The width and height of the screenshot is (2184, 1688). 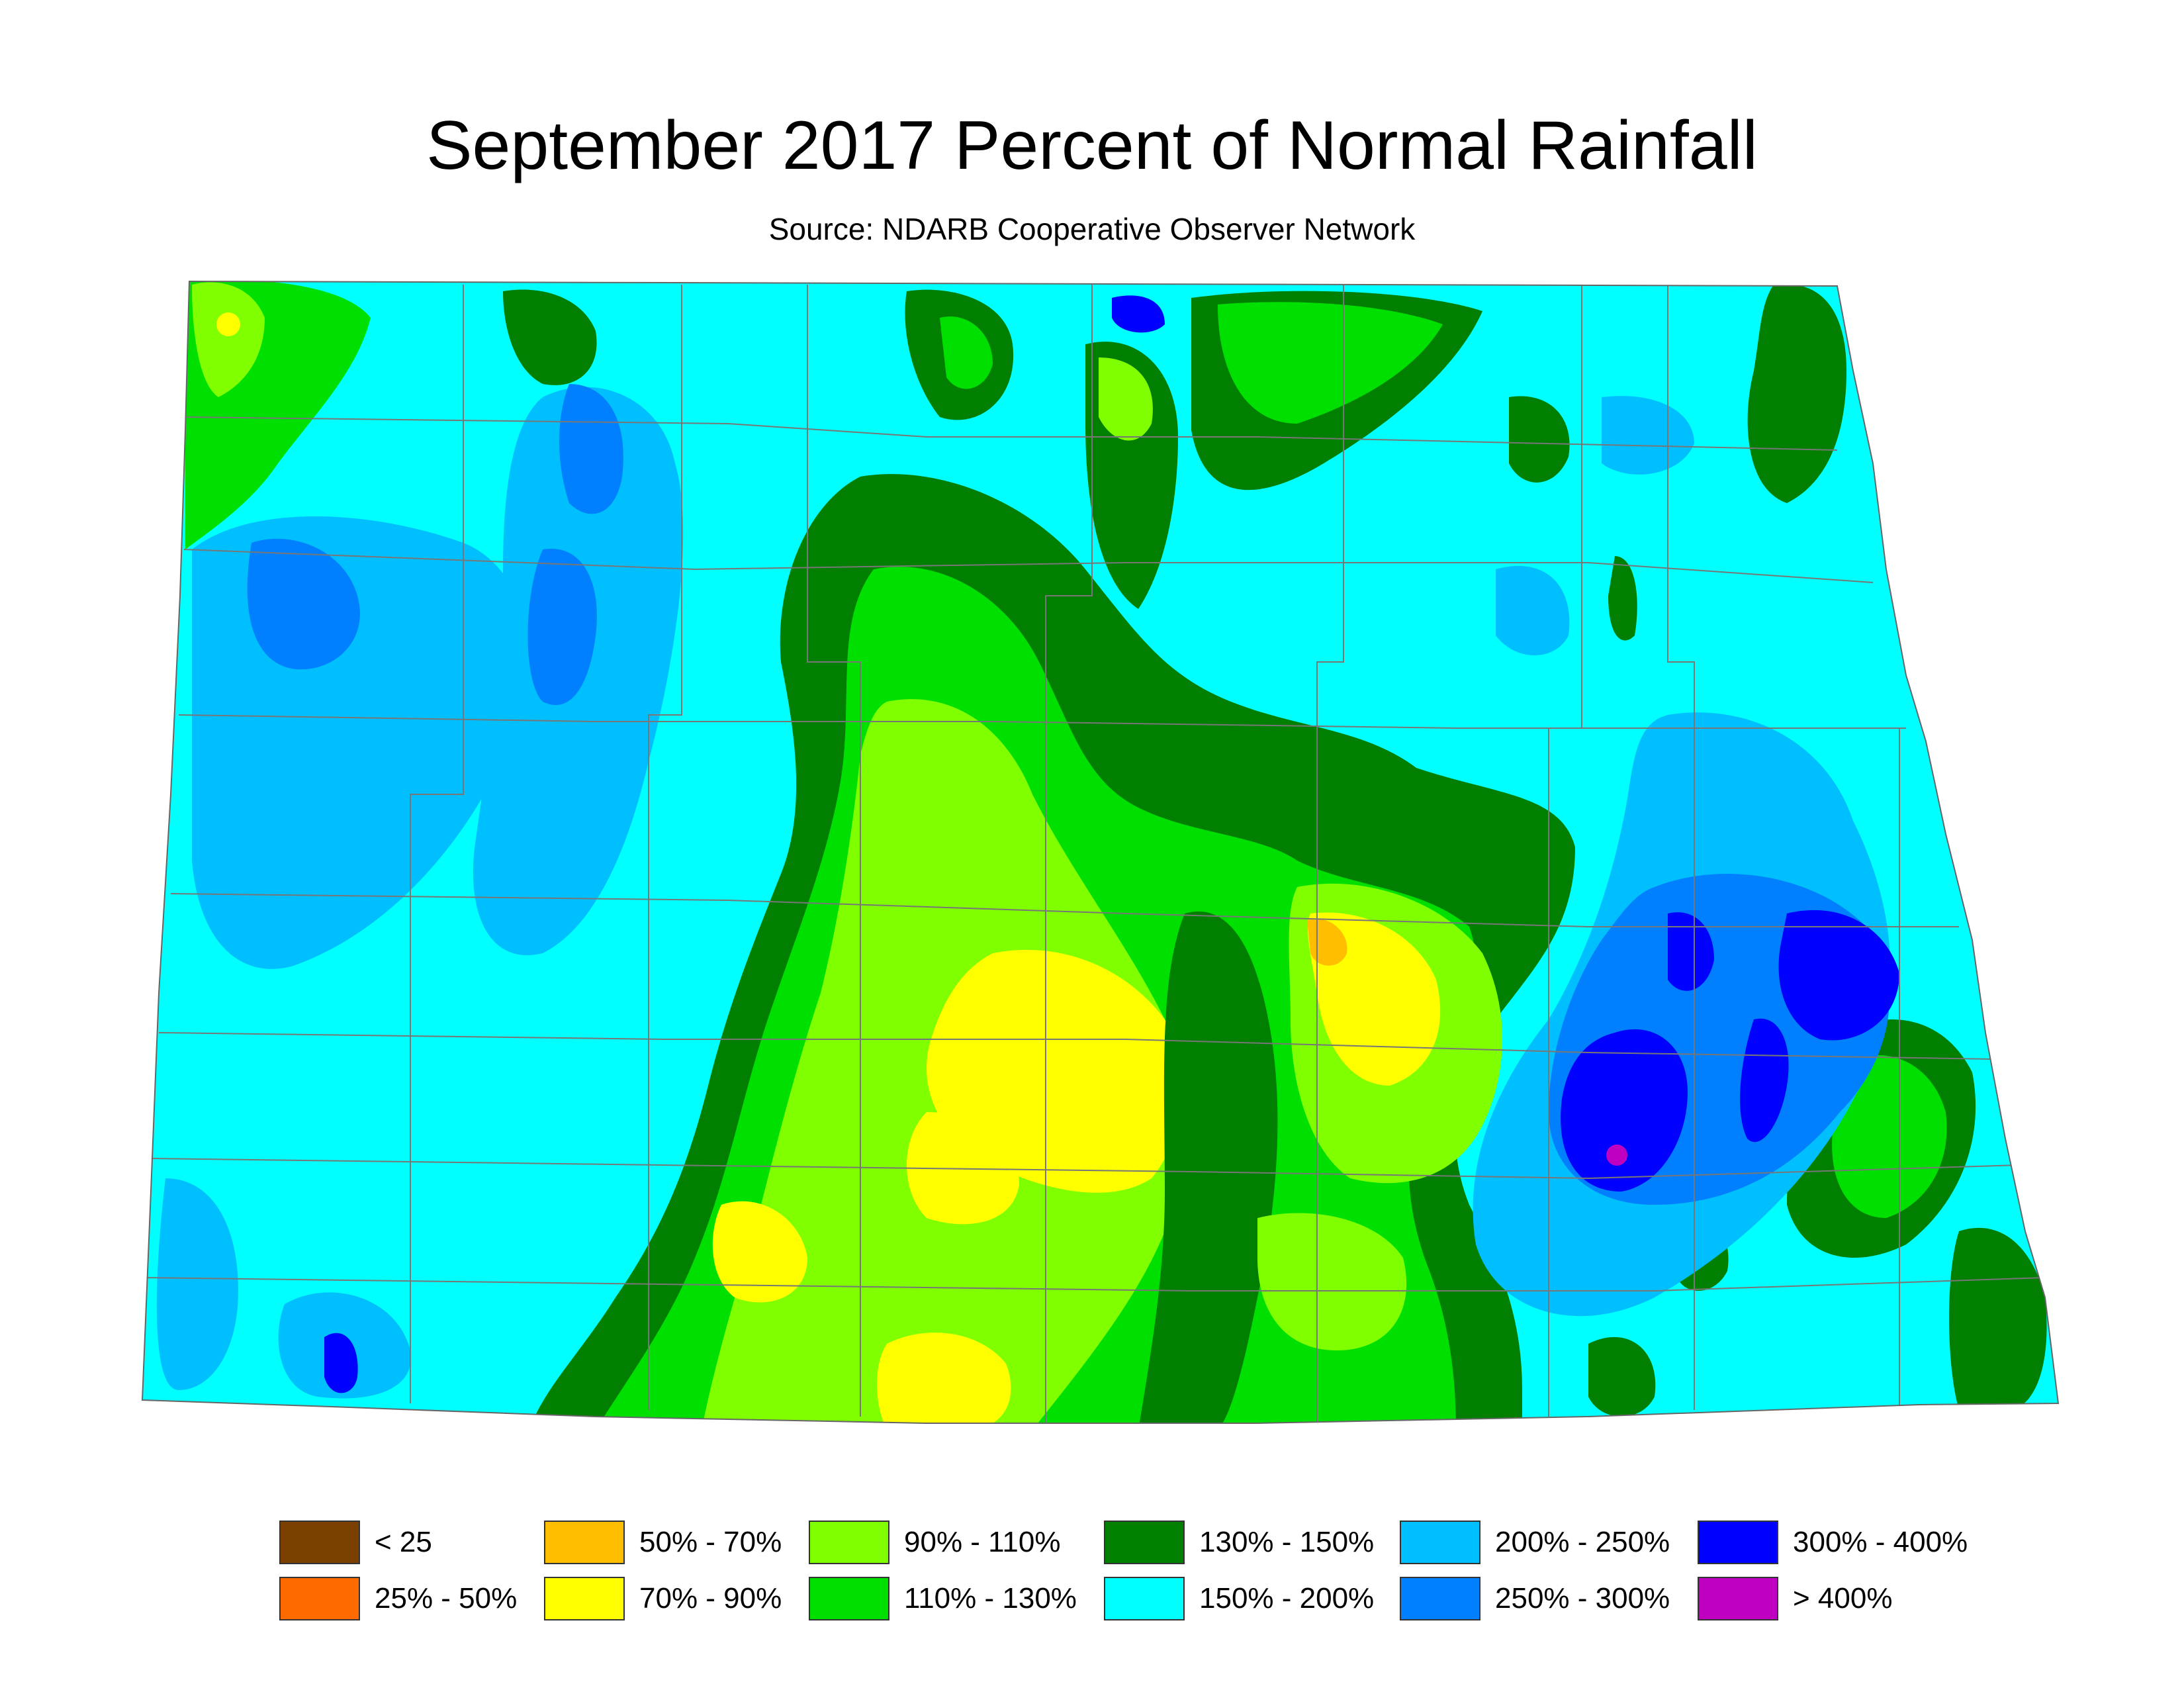 What do you see at coordinates (983, 1542) in the screenshot?
I see `legend-label: 90% - 110%` at bounding box center [983, 1542].